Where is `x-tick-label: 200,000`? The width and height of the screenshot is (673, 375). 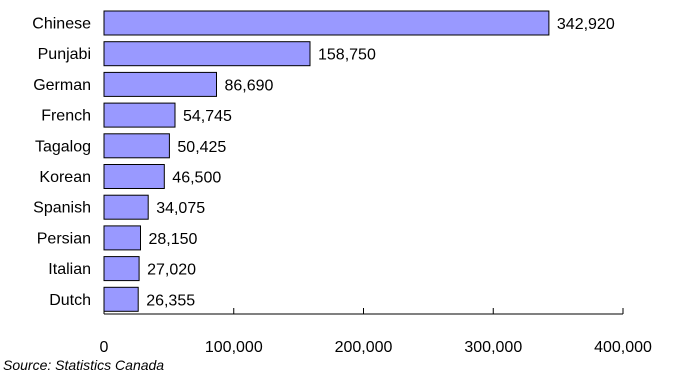
x-tick-label: 200,000 is located at coordinates (364, 347).